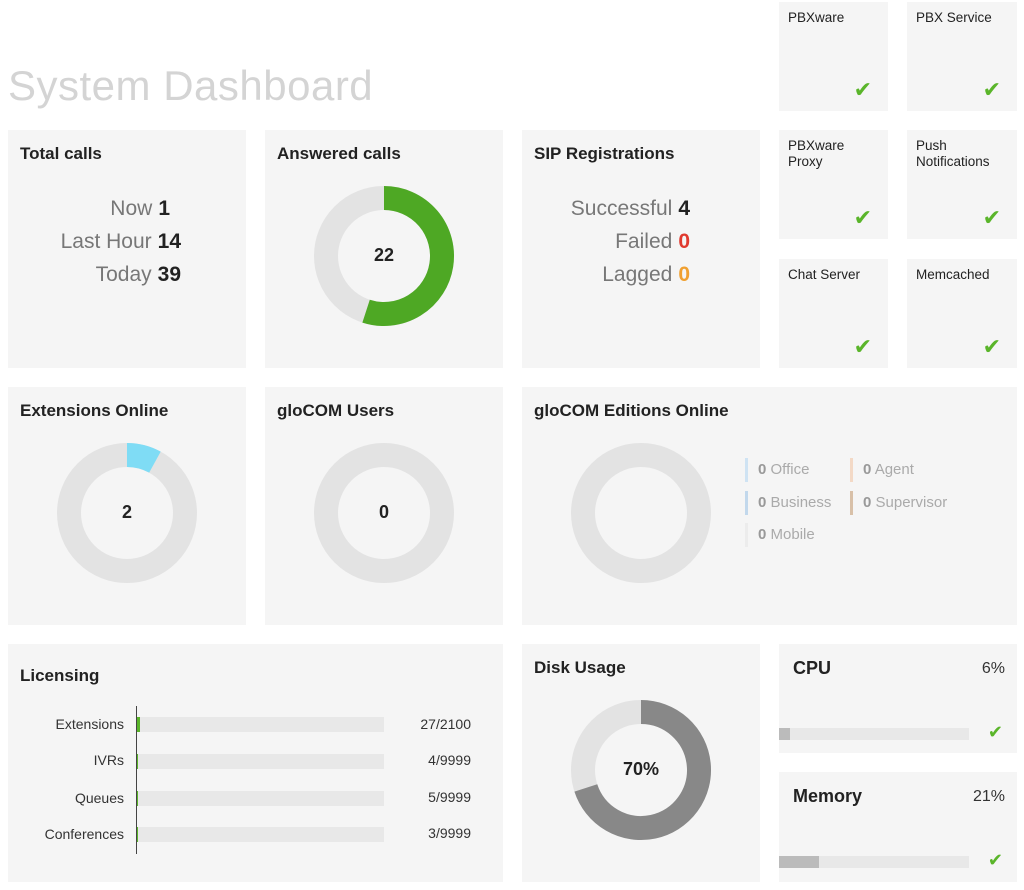 This screenshot has width=1024, height=890. Describe the element at coordinates (953, 274) in the screenshot. I see `service-label: Memcached` at that location.